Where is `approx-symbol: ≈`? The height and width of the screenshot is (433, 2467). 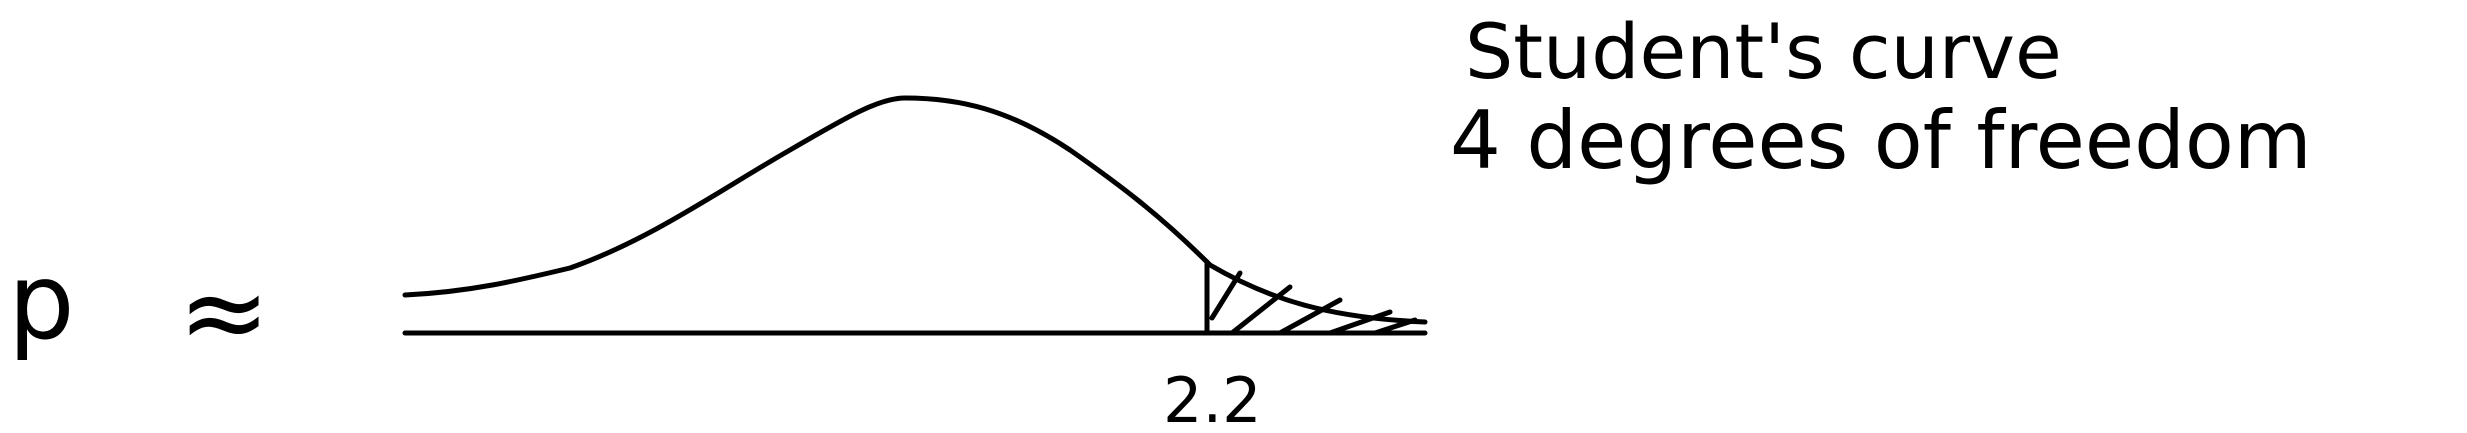 approx-symbol: ≈ is located at coordinates (224, 312).